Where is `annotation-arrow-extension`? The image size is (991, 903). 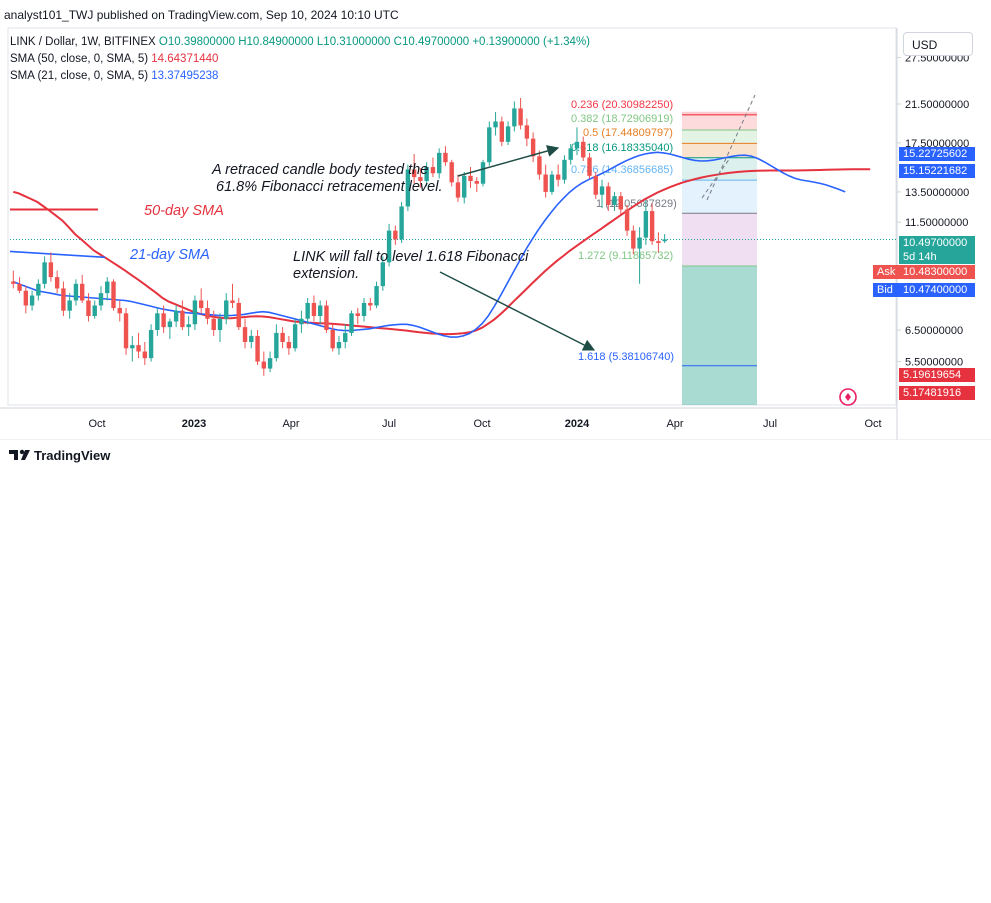 annotation-arrow-extension is located at coordinates (517, 311).